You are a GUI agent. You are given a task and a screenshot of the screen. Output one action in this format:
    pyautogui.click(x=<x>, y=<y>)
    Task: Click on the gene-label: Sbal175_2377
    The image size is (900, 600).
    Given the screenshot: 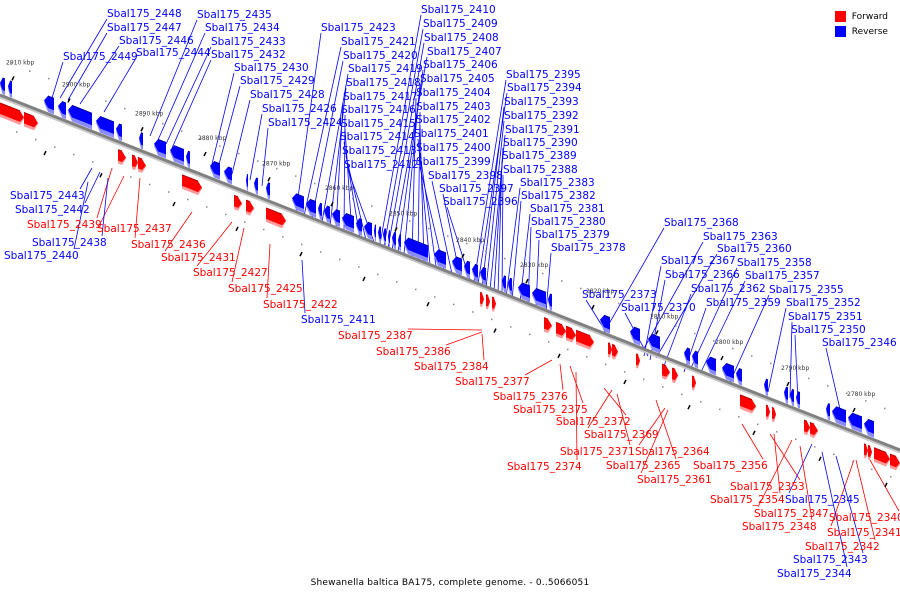 What is the action you would take?
    pyautogui.click(x=492, y=382)
    